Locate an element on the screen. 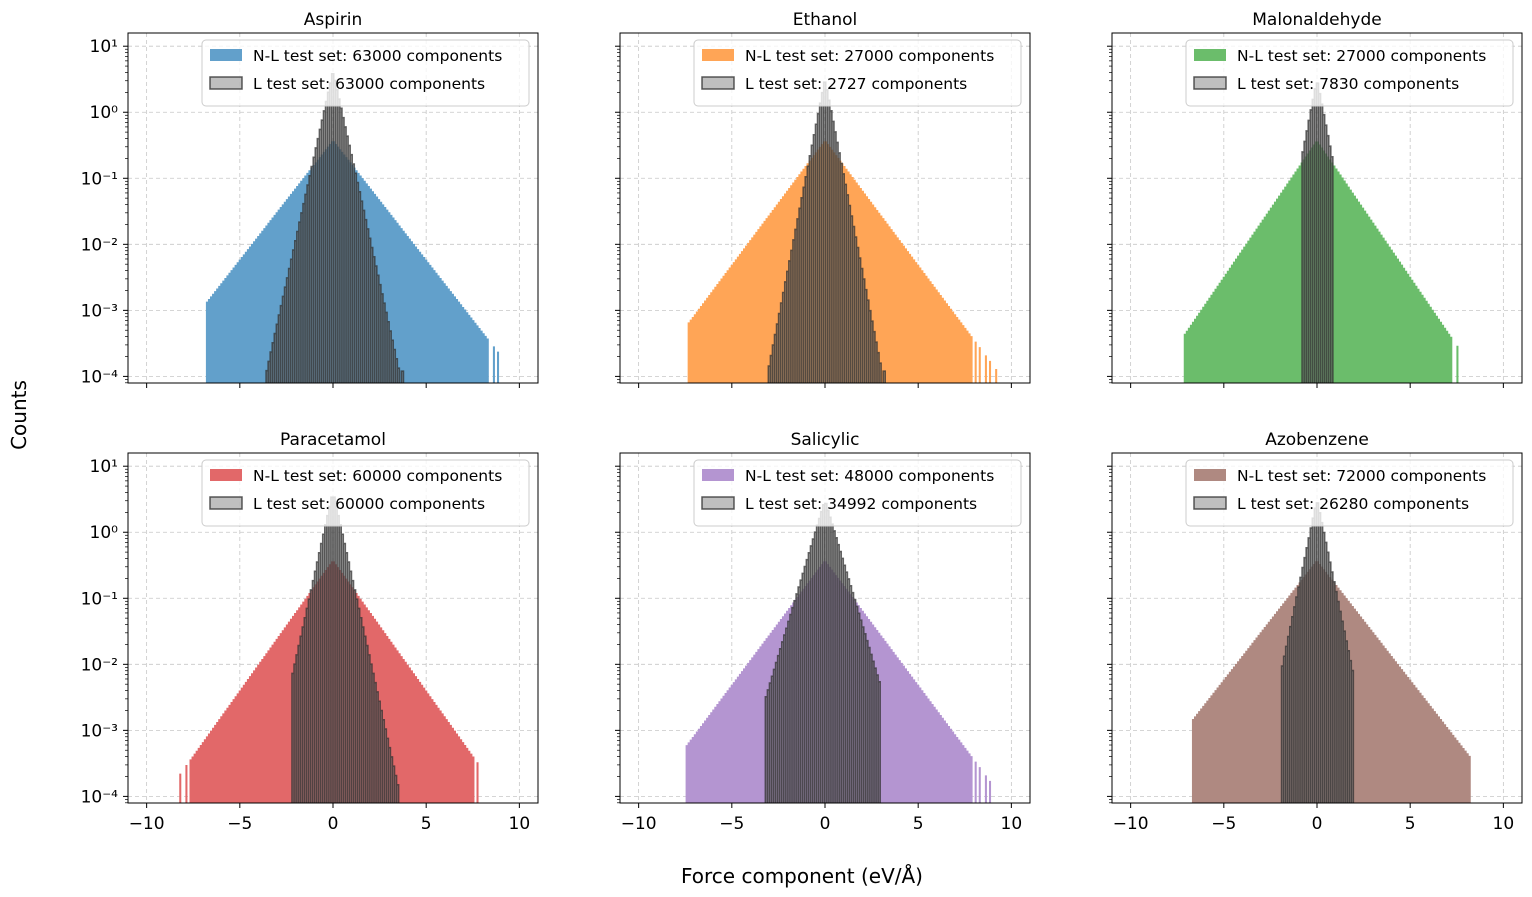 This screenshot has width=1532, height=897. subplot-title: Paracetamol is located at coordinates (333, 440).